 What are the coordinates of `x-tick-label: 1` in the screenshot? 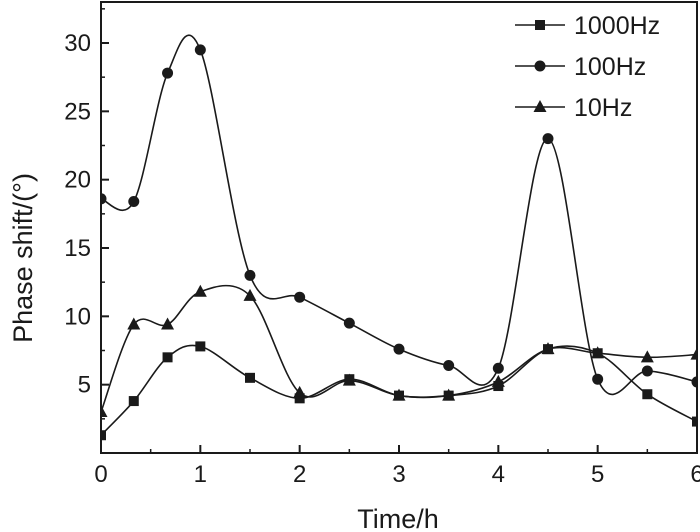 It's located at (200, 474).